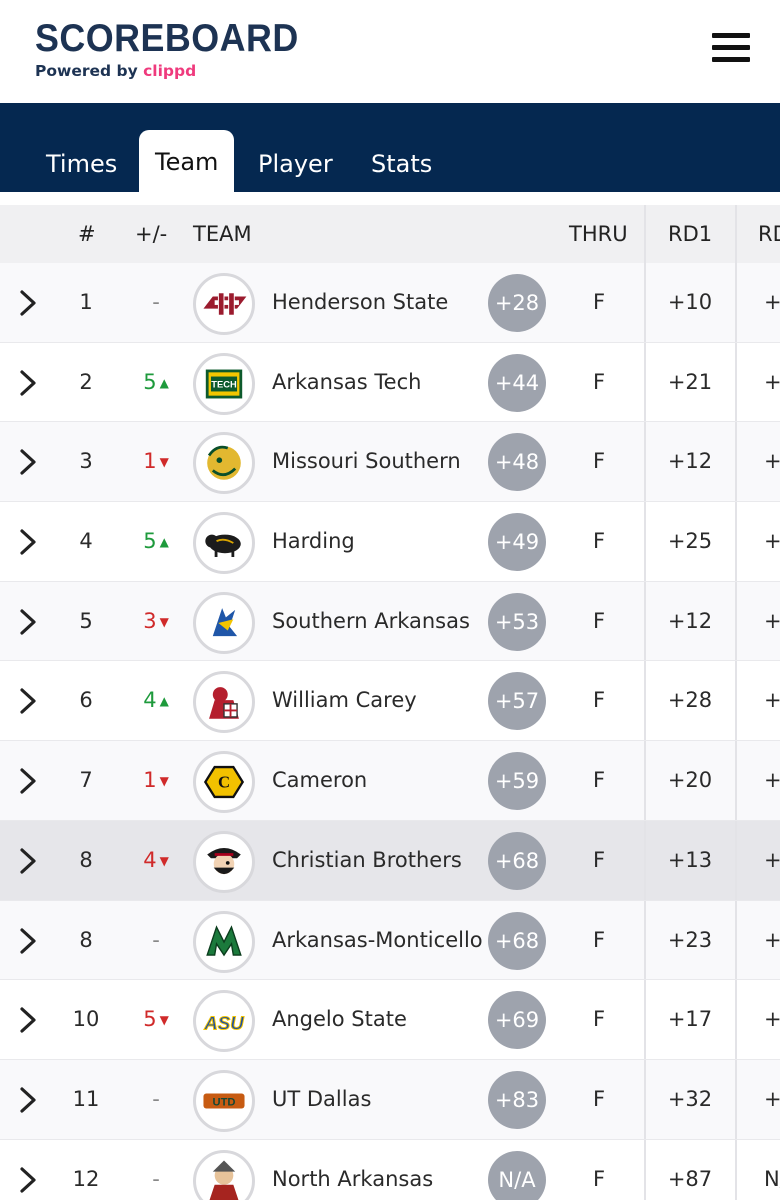 The height and width of the screenshot is (1200, 780). Describe the element at coordinates (224, 1174) in the screenshot. I see `north-arkansas-logo` at that location.